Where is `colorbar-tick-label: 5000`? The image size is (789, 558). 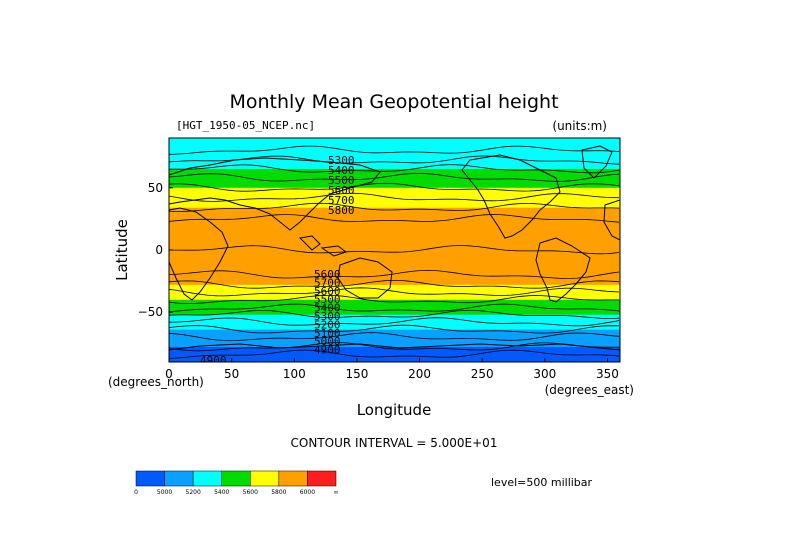 colorbar-tick-label: 5000 is located at coordinates (164, 492).